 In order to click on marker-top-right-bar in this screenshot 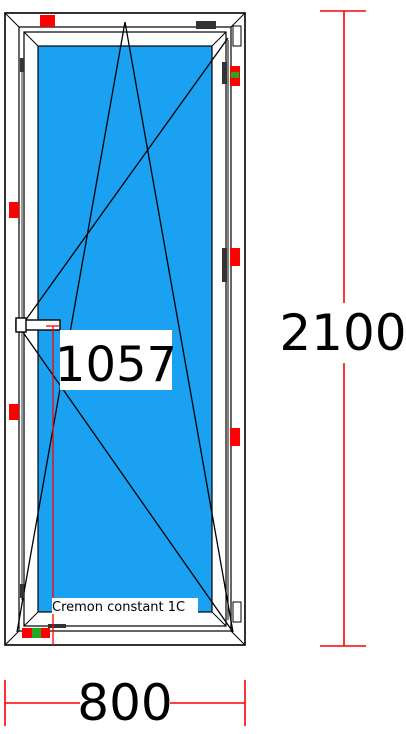, I will do `click(206, 25)`.